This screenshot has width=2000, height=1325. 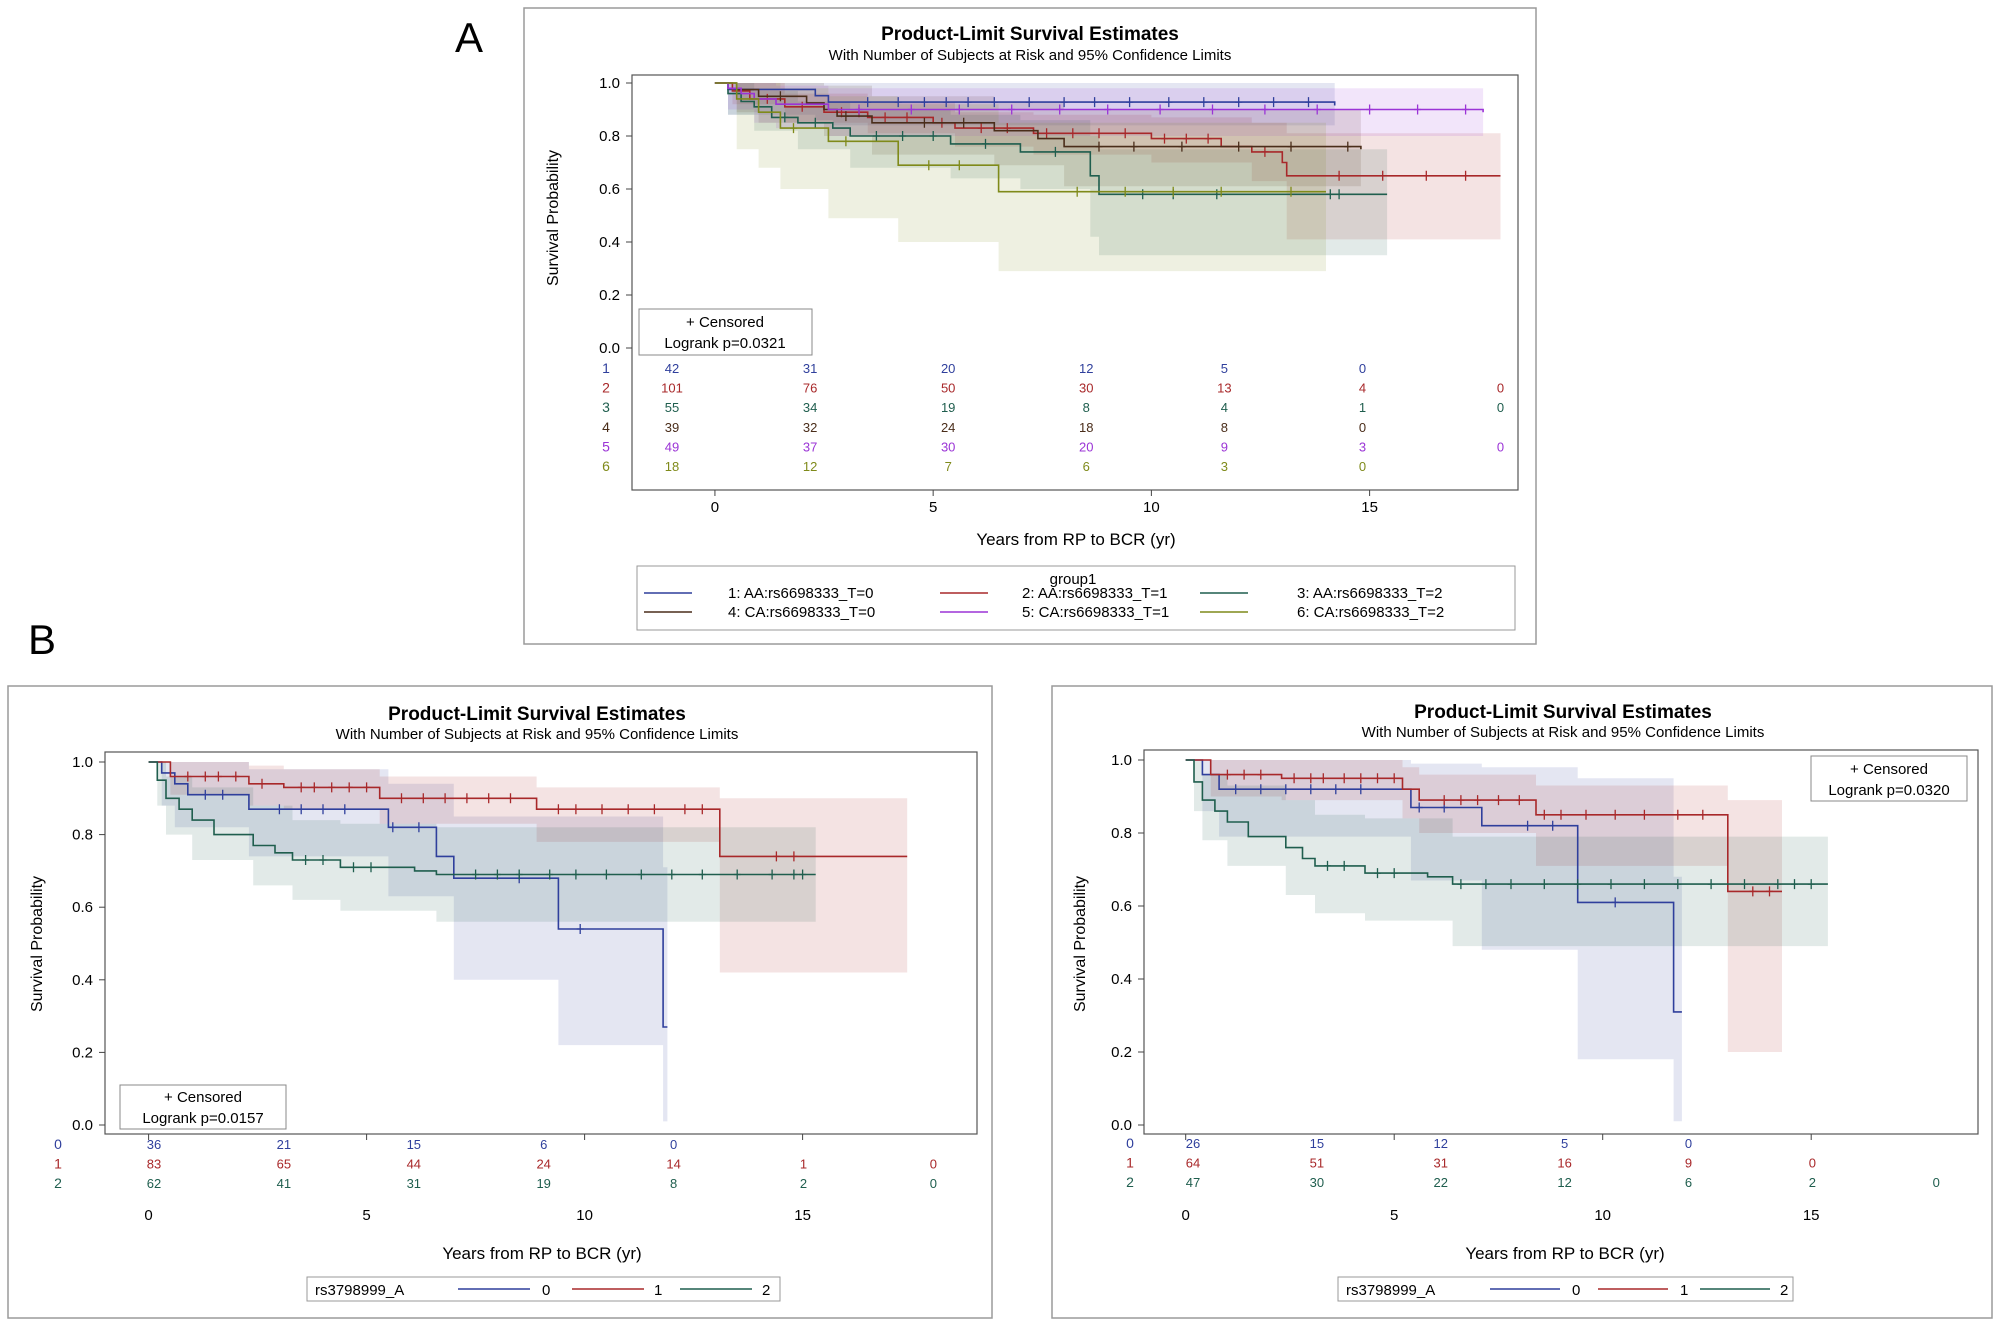 I want to click on chart-a-legend-label: 3: AA:rs6698333_T=2, so click(x=1370, y=593).